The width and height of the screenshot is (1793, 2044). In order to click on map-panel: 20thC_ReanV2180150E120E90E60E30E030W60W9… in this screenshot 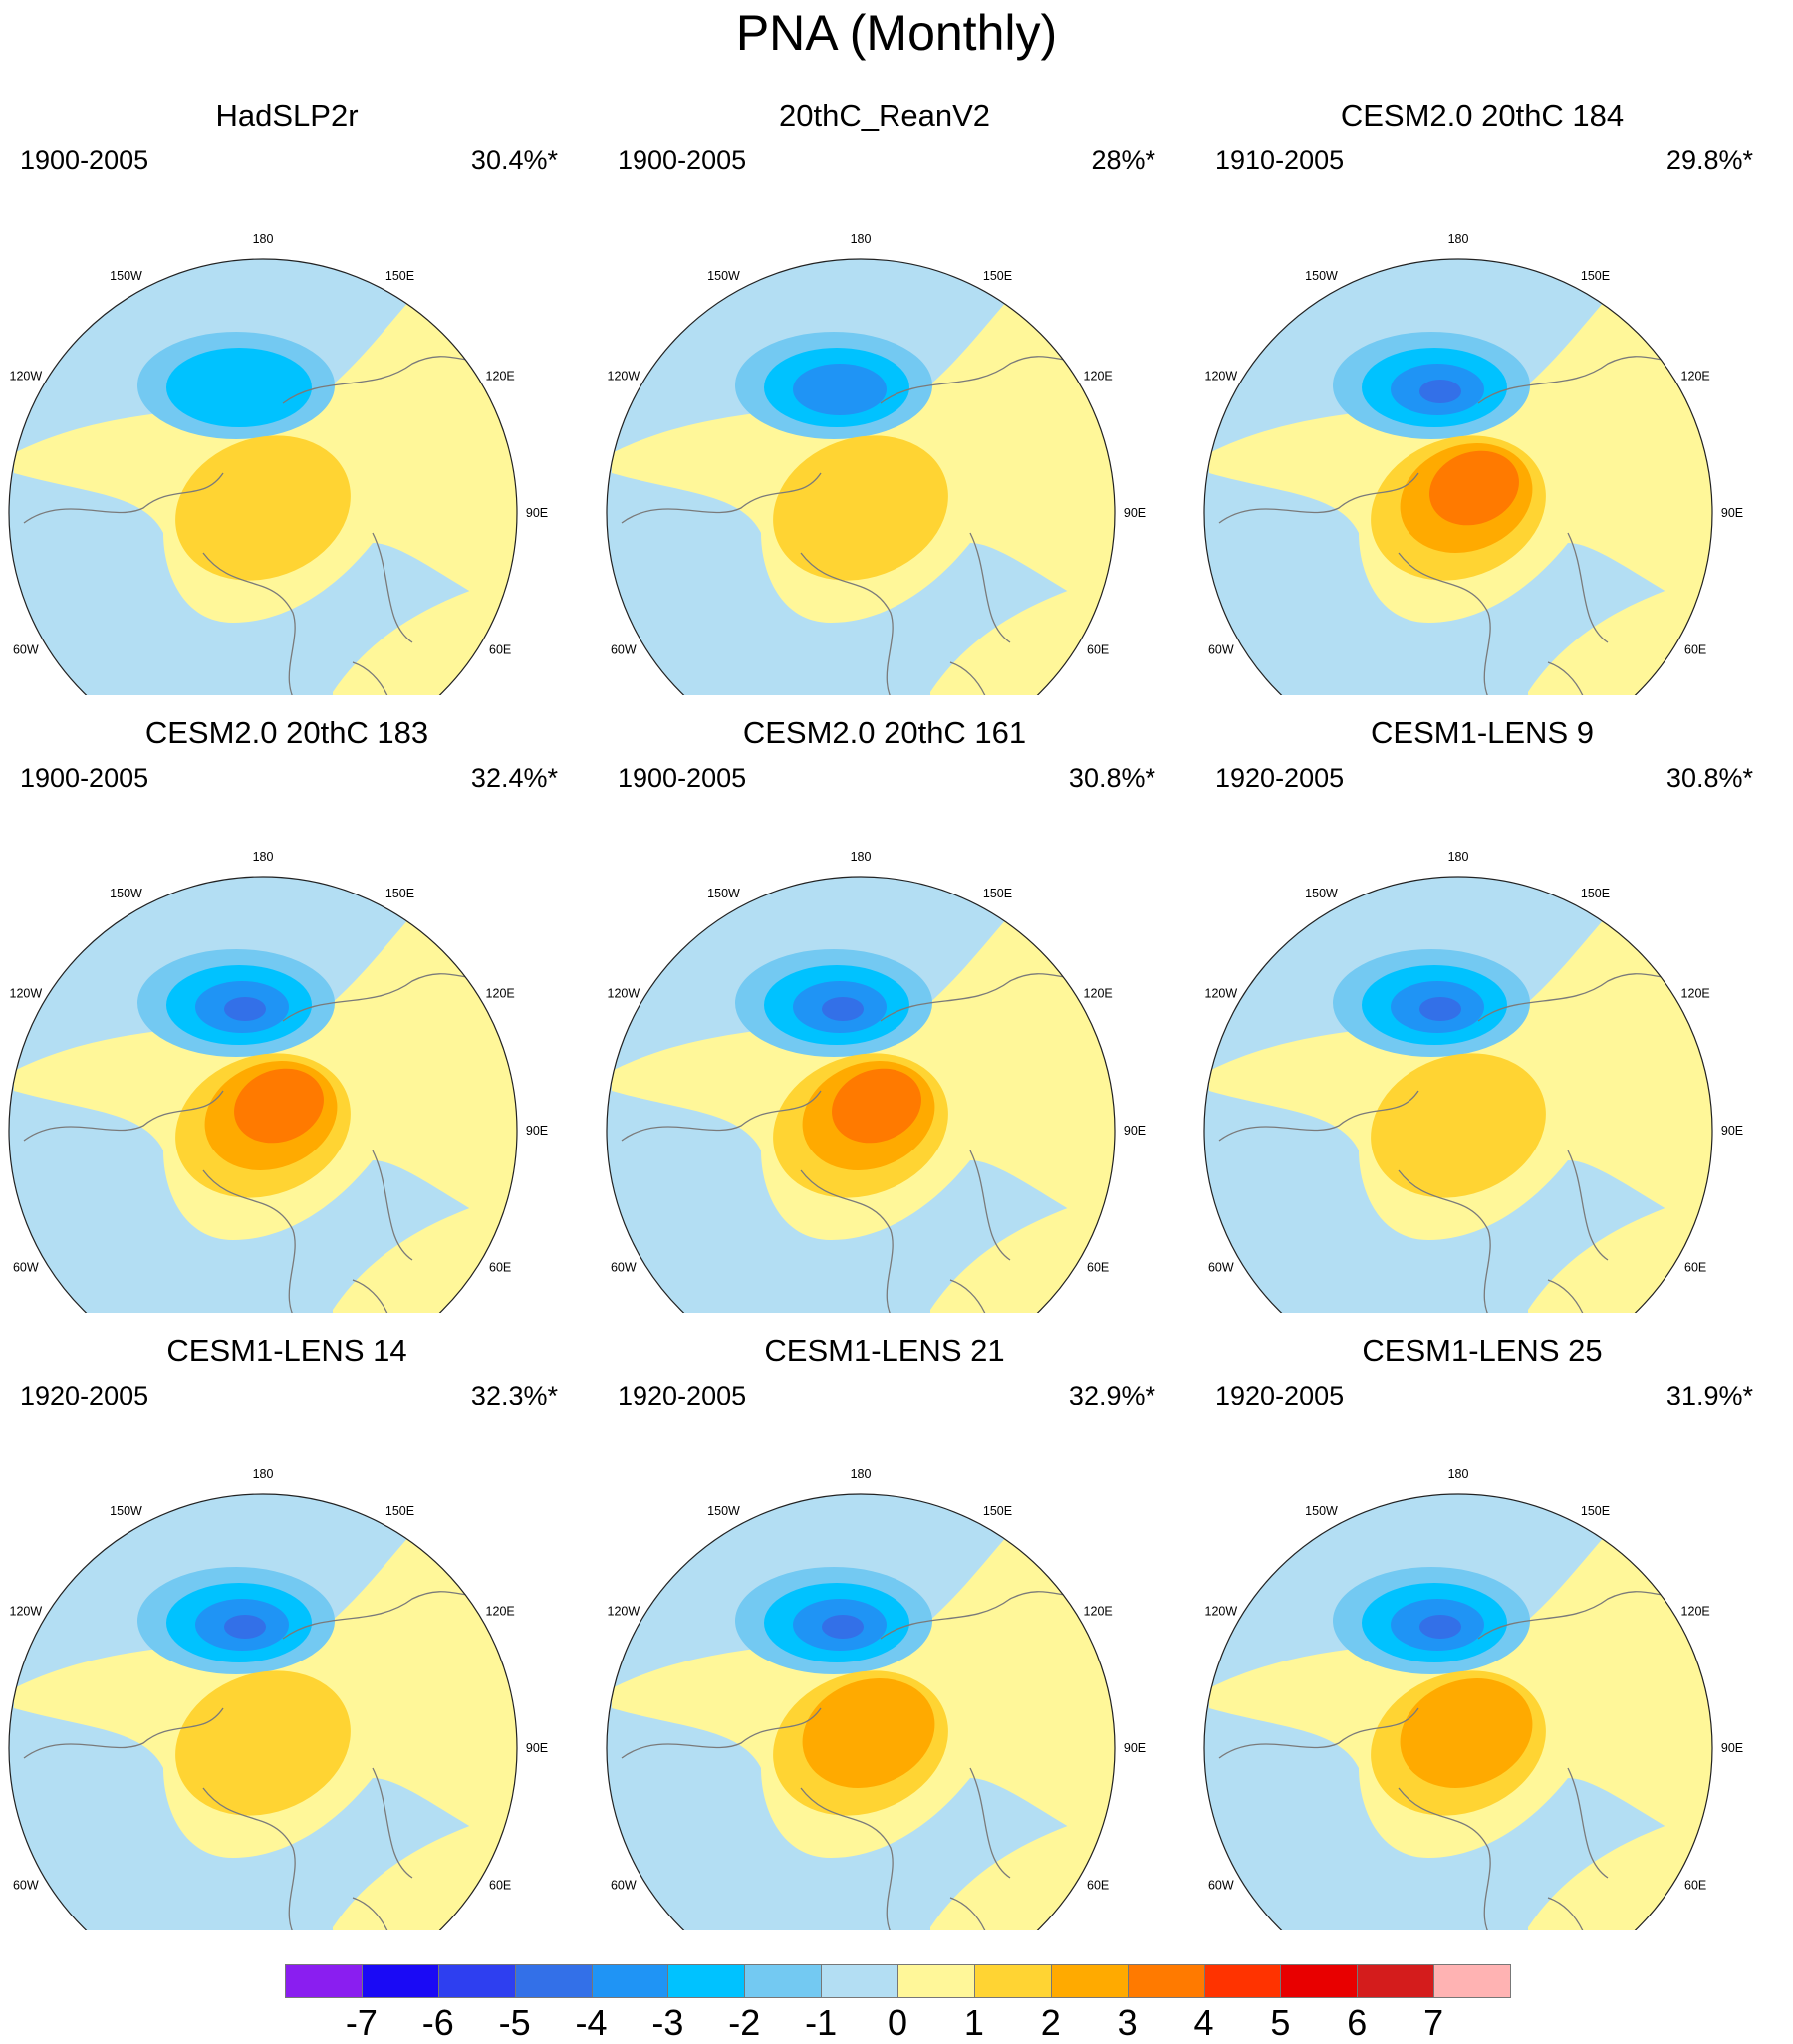, I will do `click(884, 397)`.